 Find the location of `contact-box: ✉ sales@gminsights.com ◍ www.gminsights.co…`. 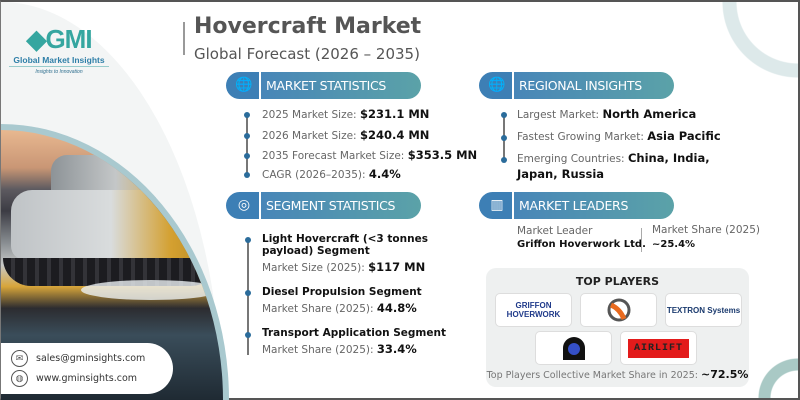

contact-box: ✉ sales@gminsights.com ◍ www.gminsights.co… is located at coordinates (87, 368).